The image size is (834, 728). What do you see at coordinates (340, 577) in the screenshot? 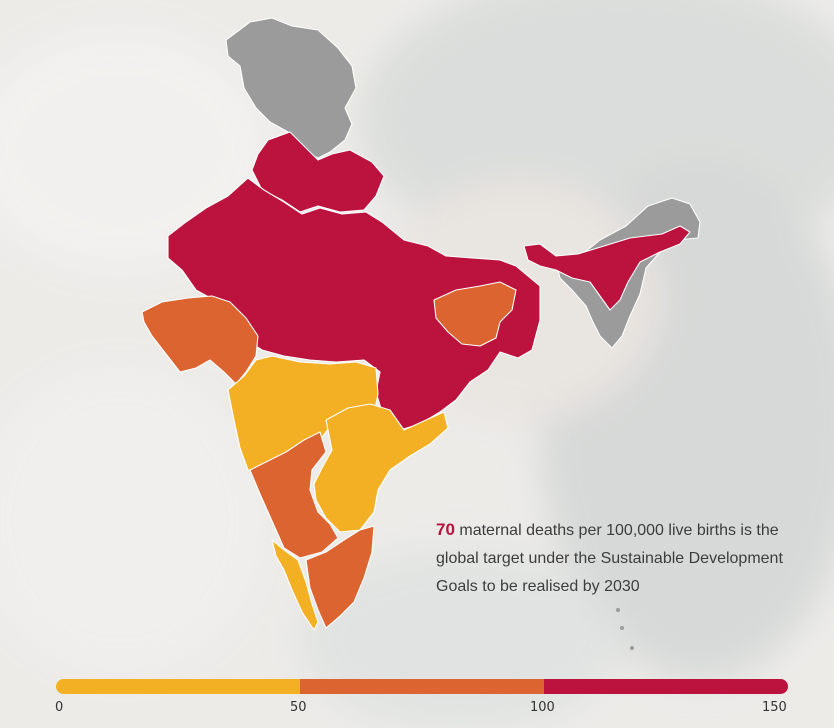
I see `region-south` at bounding box center [340, 577].